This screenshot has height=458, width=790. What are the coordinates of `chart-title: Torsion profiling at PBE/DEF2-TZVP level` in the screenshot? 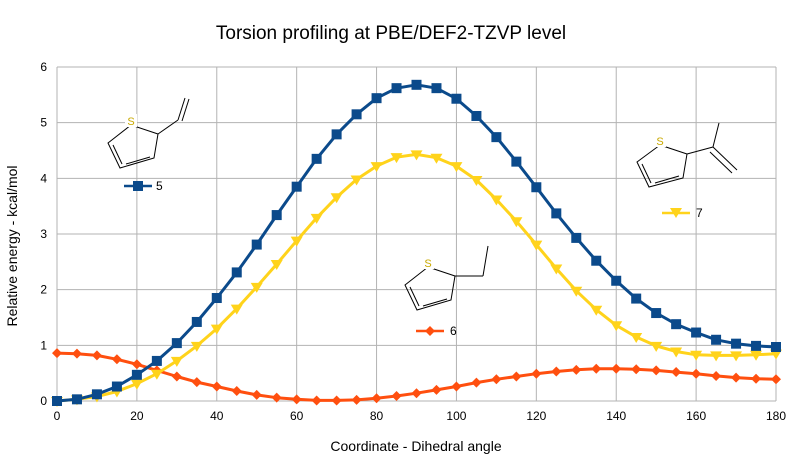 It's located at (391, 33).